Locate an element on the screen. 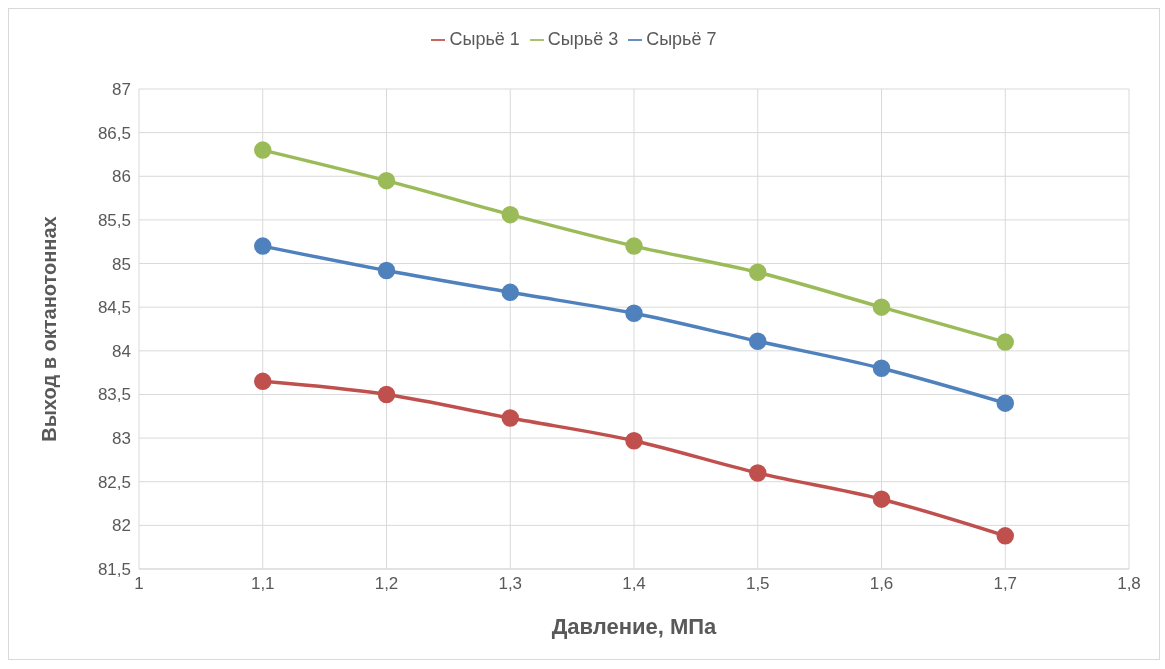 The height and width of the screenshot is (669, 1165). x-tick-label: 1,4 is located at coordinates (634, 584).